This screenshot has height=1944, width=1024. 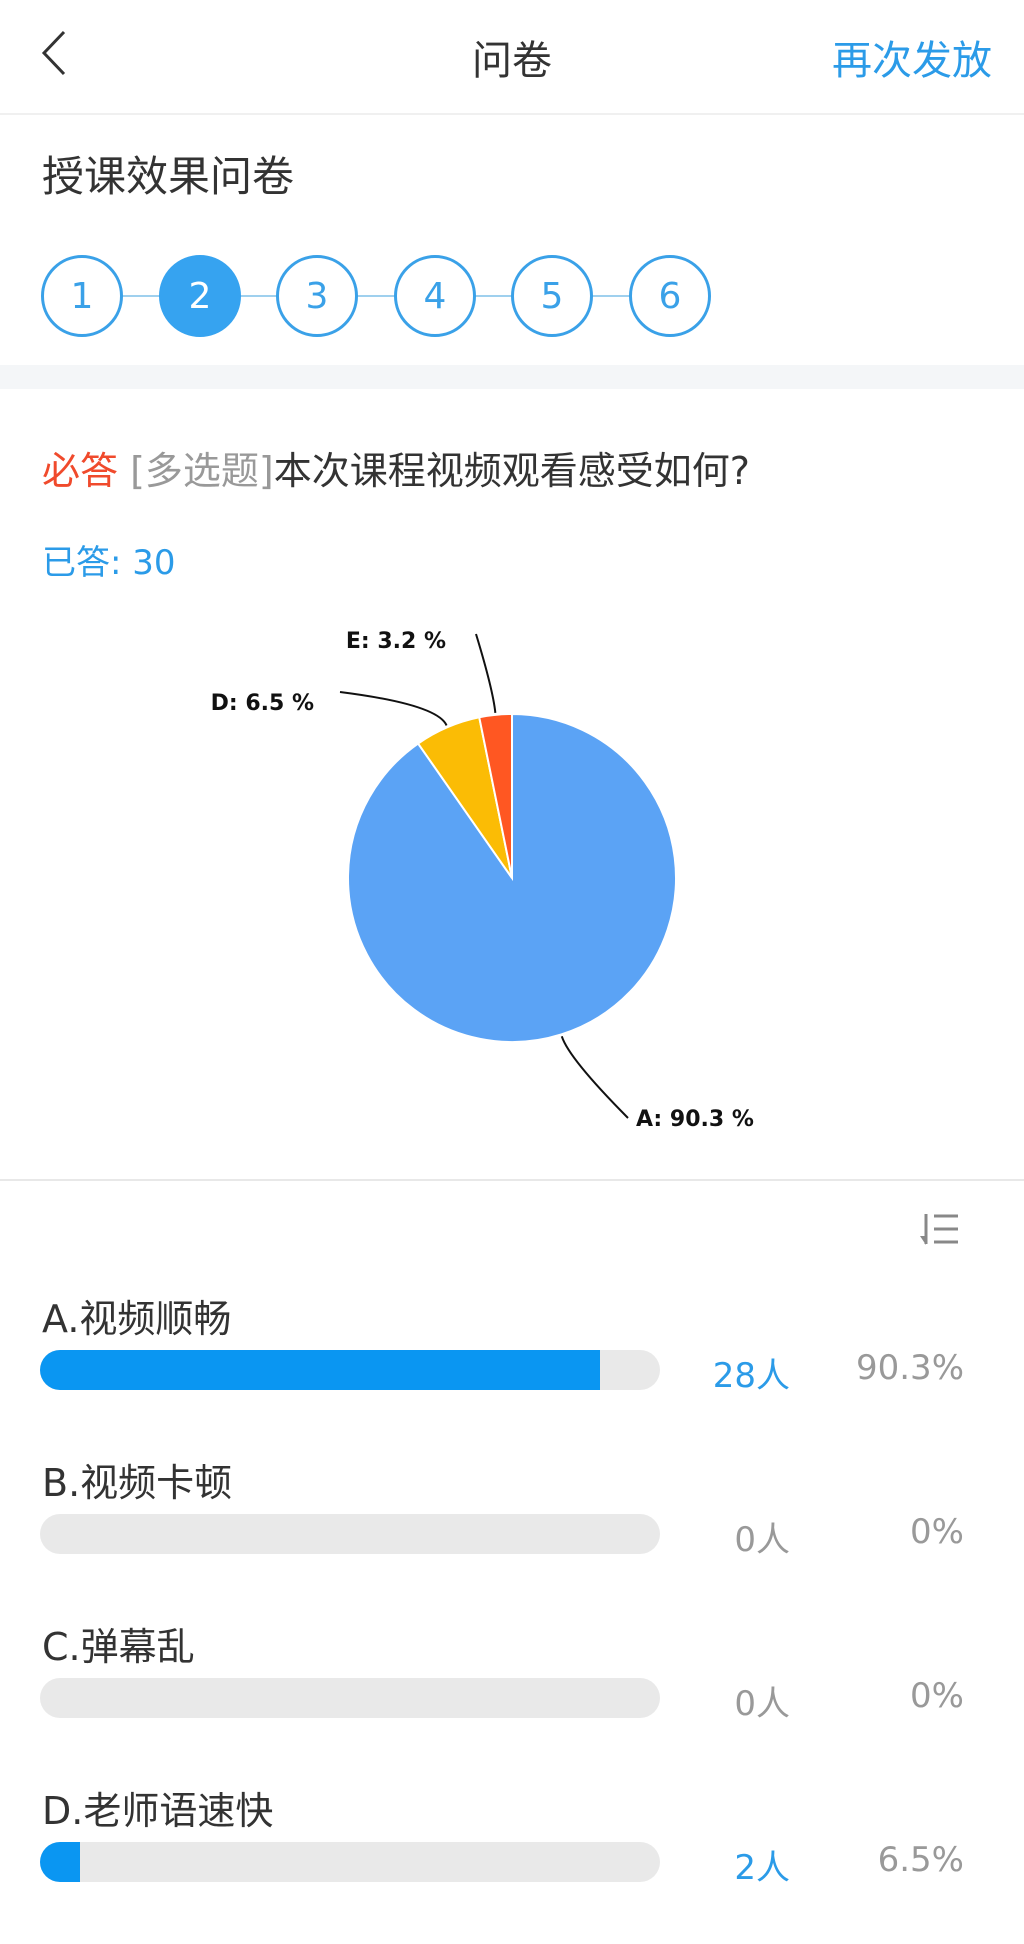 What do you see at coordinates (511, 471) in the screenshot?
I see `question-text: 本次课程视频观看感受如何?` at bounding box center [511, 471].